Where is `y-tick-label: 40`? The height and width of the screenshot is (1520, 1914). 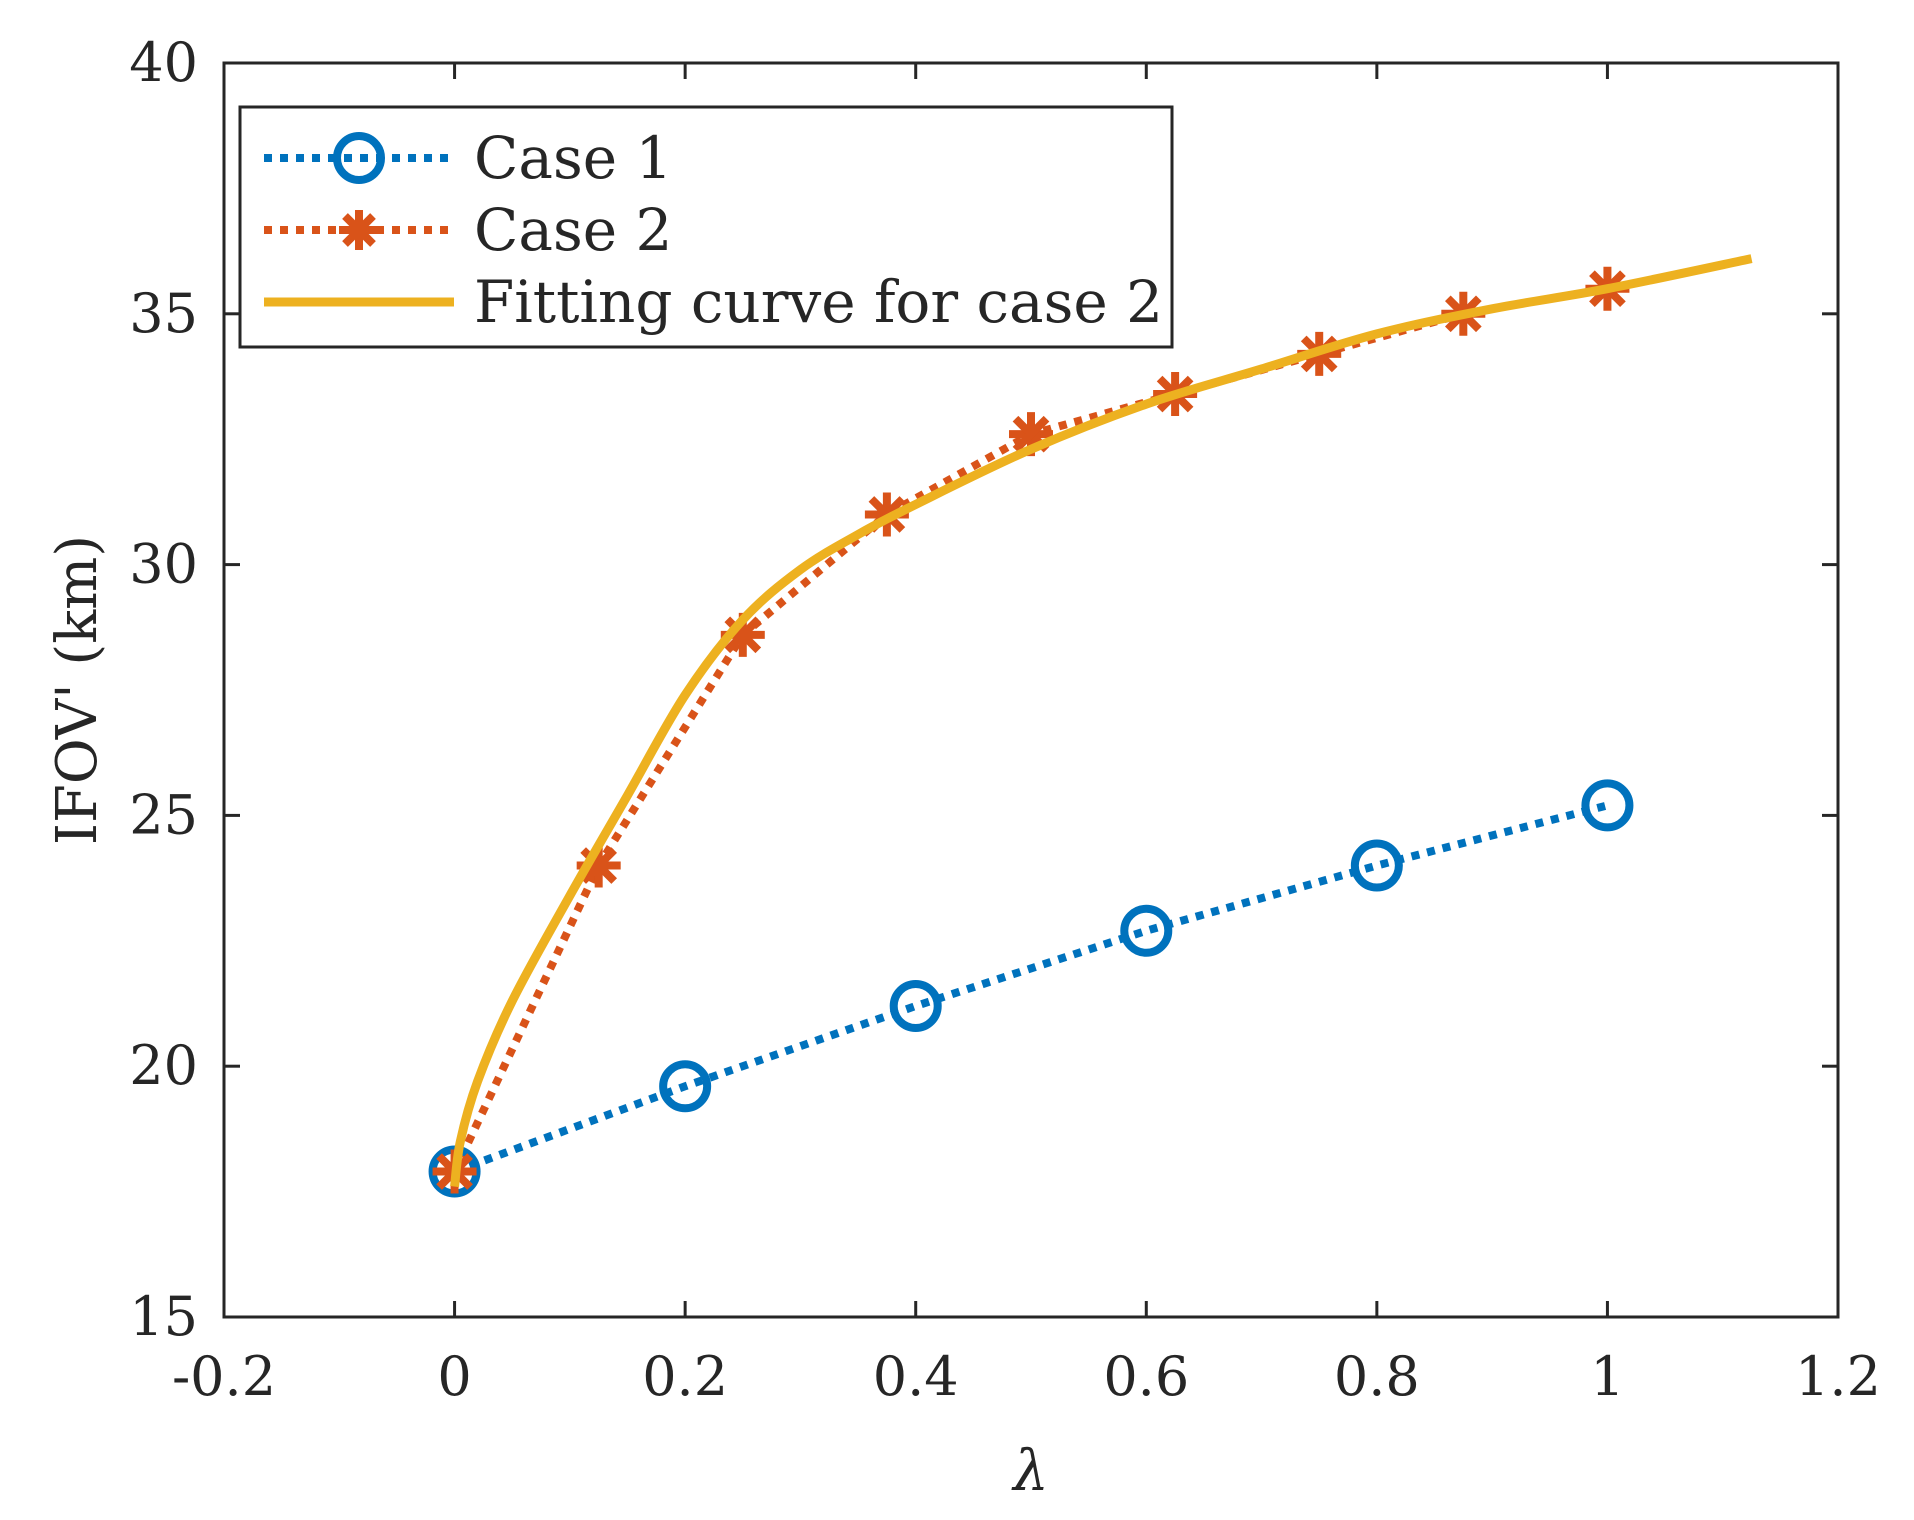
y-tick-label: 40 is located at coordinates (163, 62).